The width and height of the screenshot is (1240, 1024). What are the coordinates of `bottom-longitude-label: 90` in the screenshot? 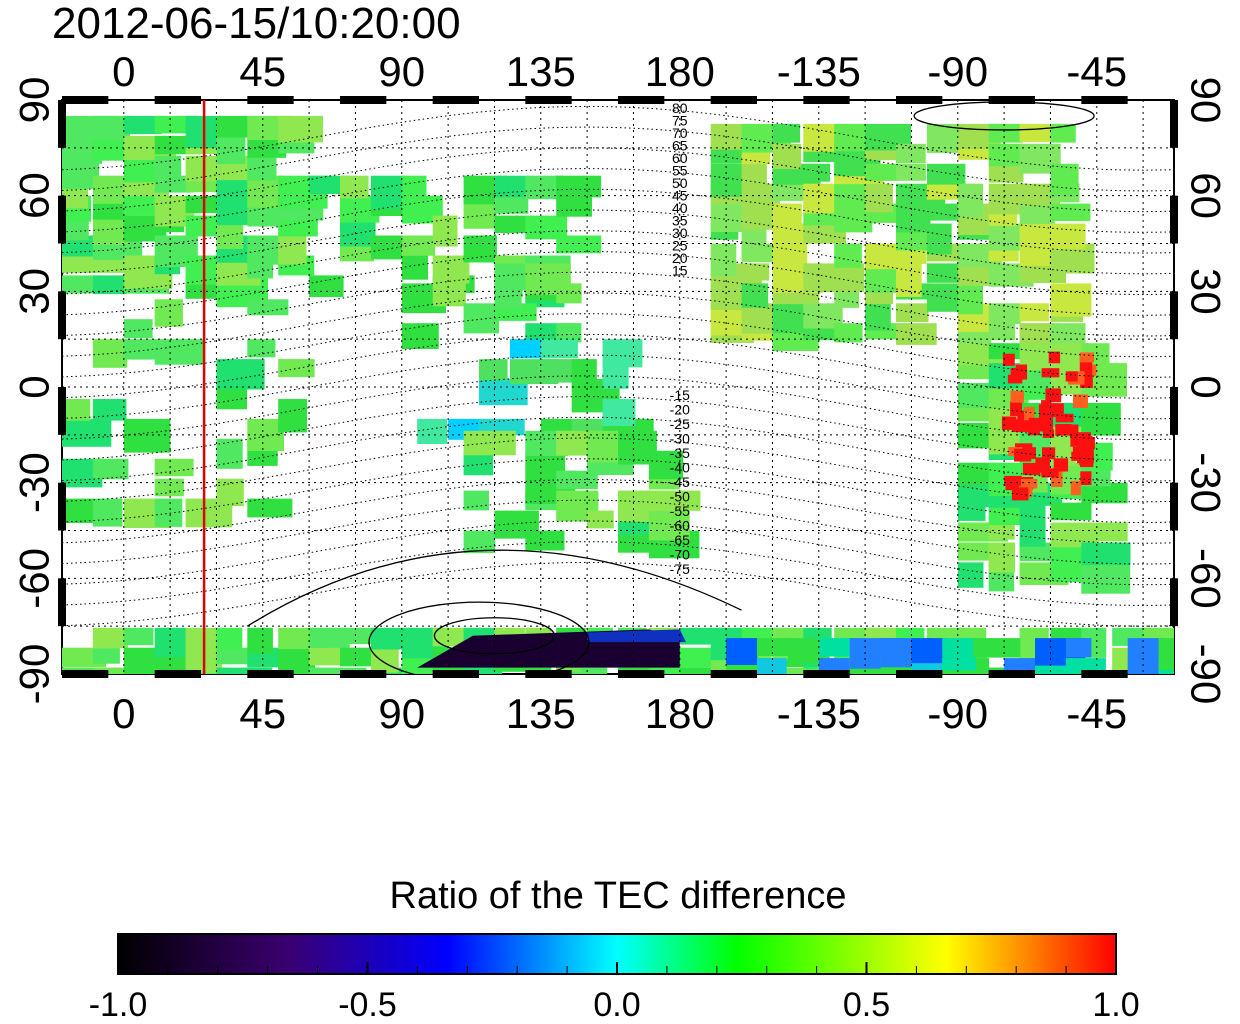 It's located at (401, 713).